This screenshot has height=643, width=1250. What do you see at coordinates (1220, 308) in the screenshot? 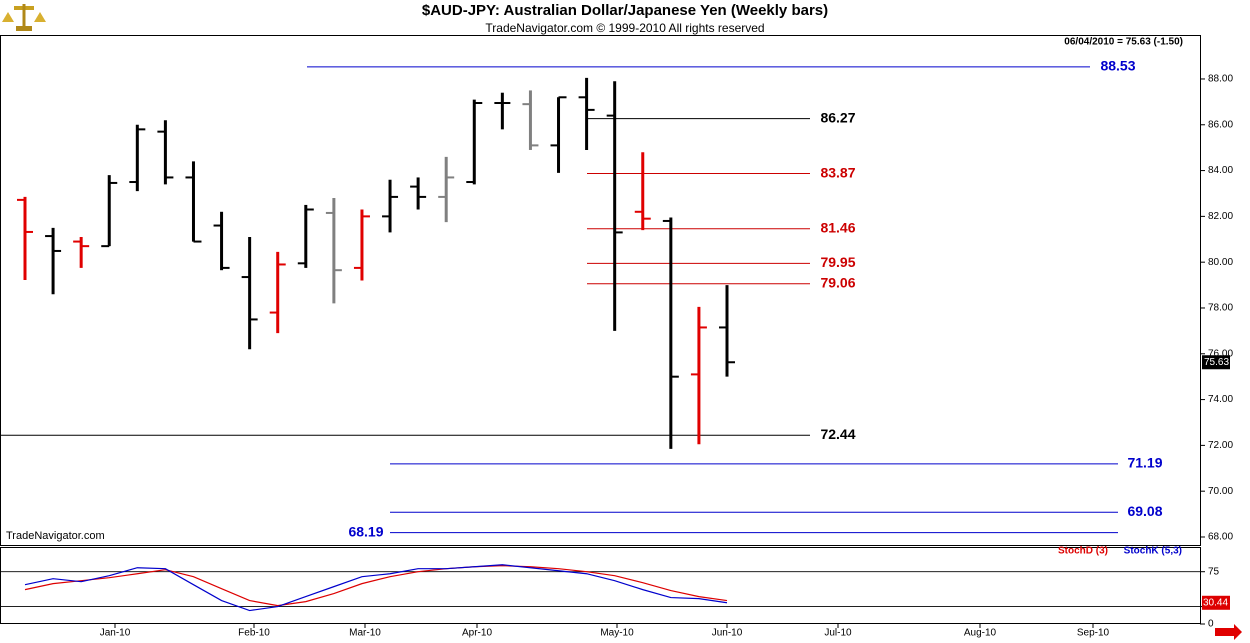
I see `y-tick-label: 78.00` at bounding box center [1220, 308].